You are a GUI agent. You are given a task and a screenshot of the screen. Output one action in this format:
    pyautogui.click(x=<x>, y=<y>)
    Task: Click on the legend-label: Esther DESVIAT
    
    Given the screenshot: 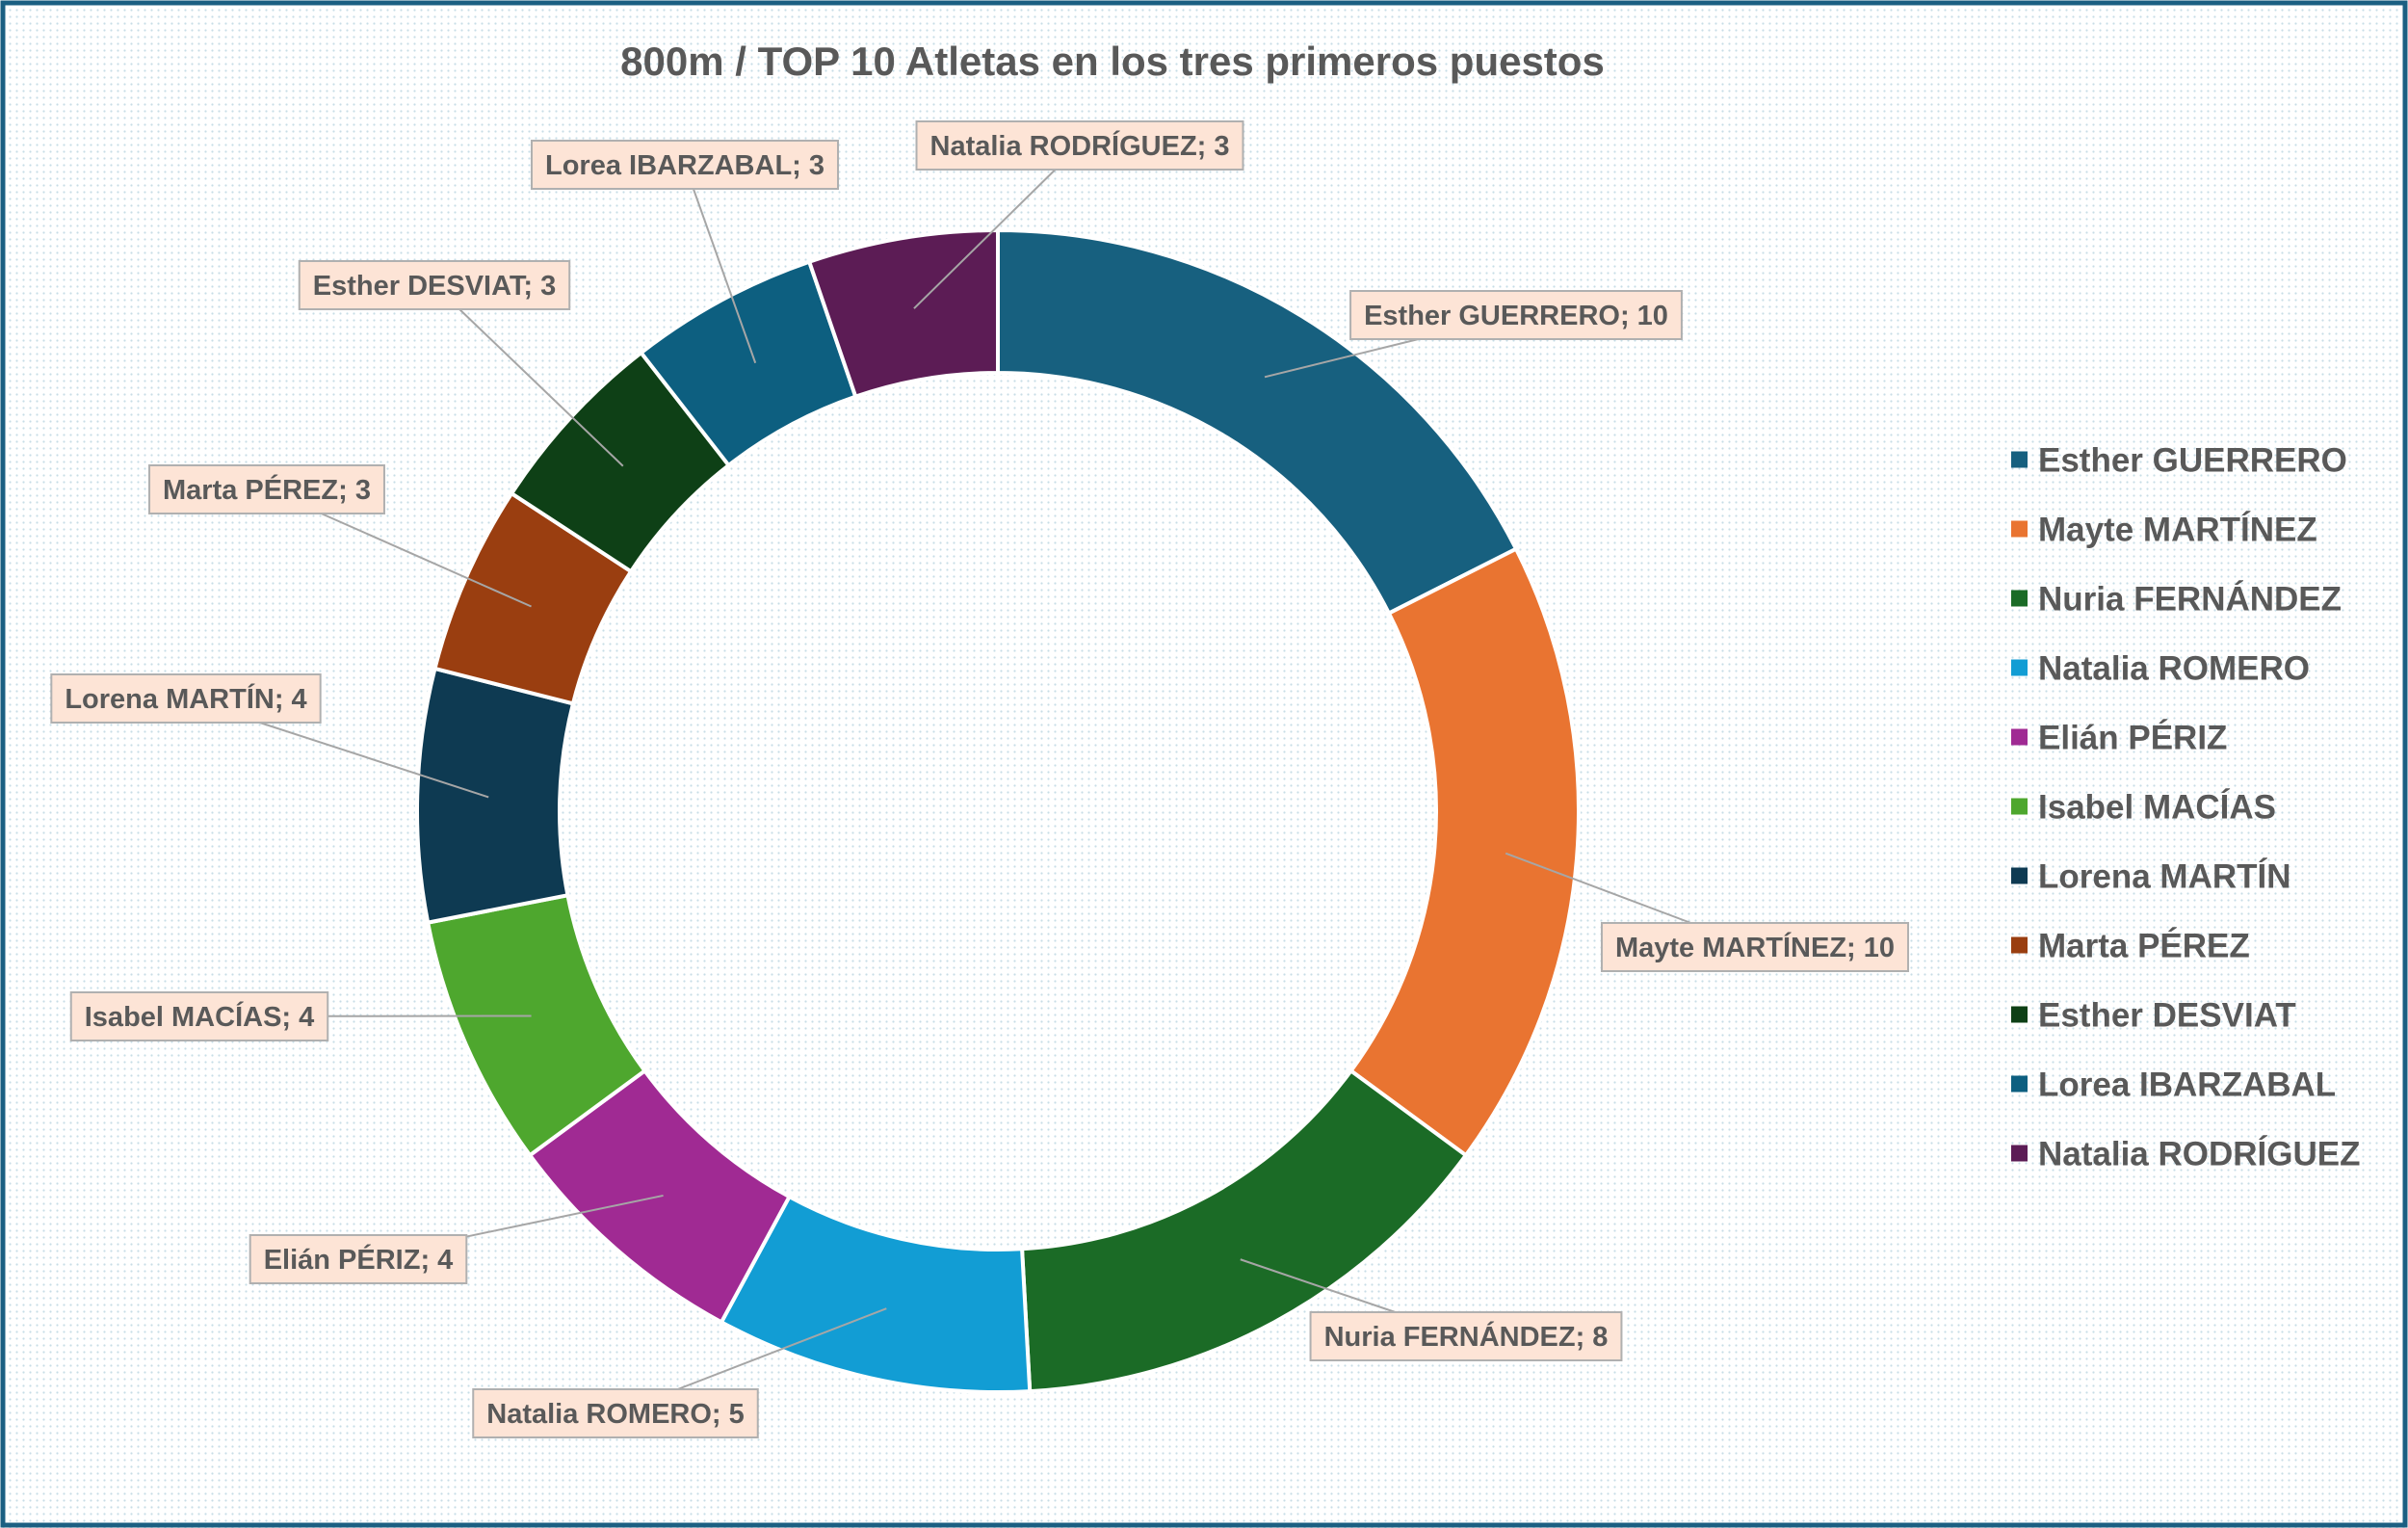 What is the action you would take?
    pyautogui.click(x=2167, y=1016)
    